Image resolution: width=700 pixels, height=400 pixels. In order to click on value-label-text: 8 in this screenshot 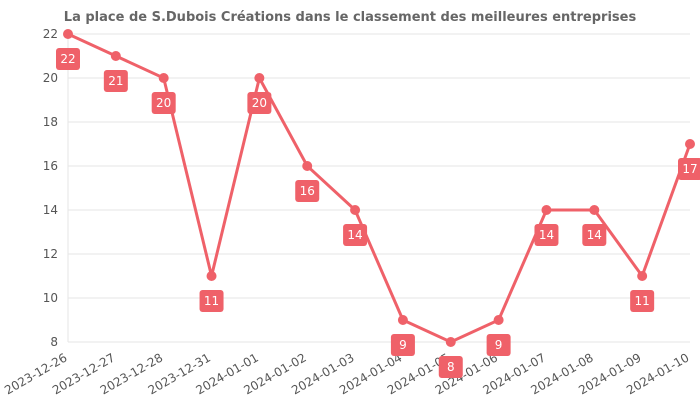, I will do `click(451, 367)`.